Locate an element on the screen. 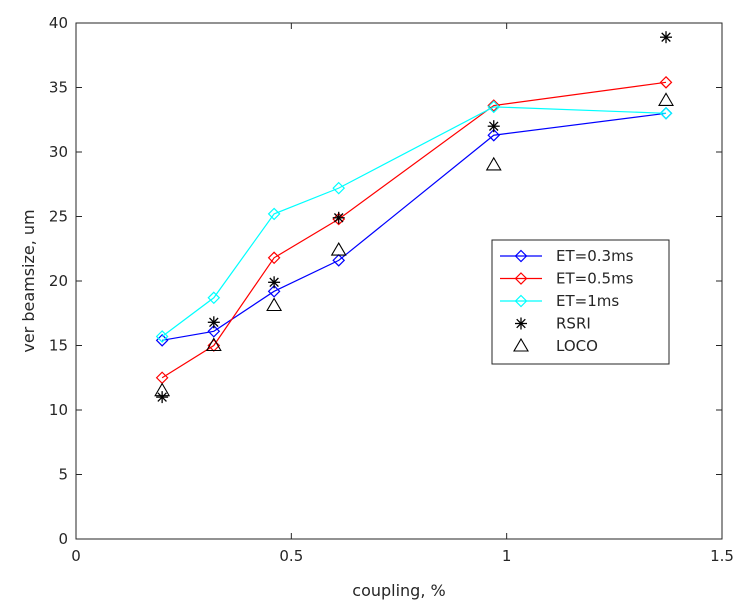 The height and width of the screenshot is (607, 743). legend-item-loco: LOCO is located at coordinates (555, 346).